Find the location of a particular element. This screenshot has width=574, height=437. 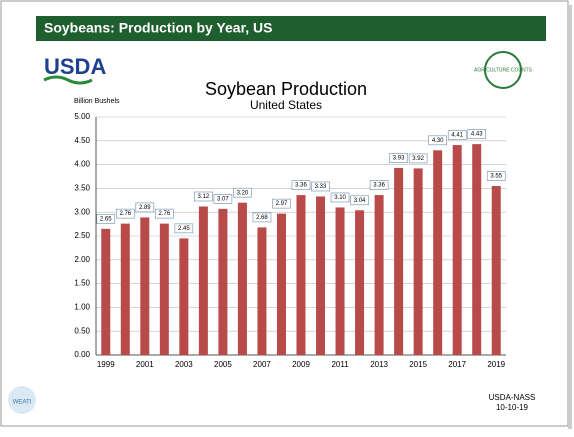

value-label: 3.93 is located at coordinates (399, 159).